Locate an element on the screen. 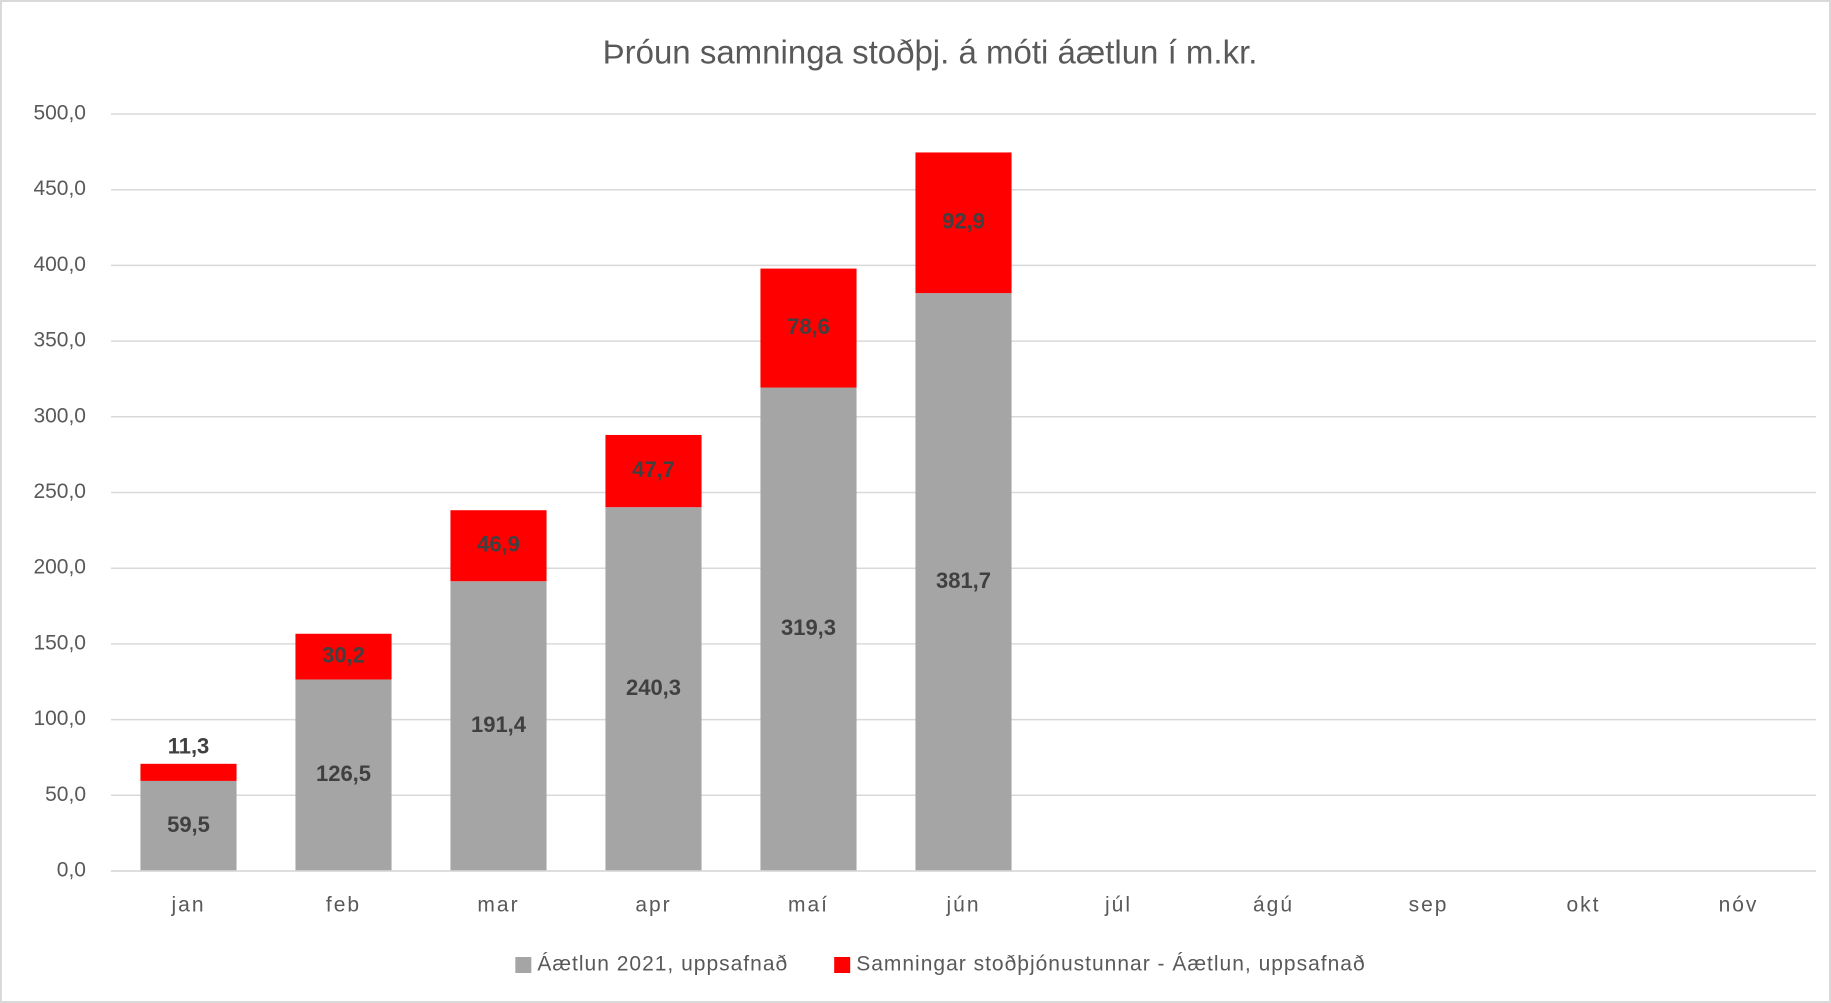 The width and height of the screenshot is (1831, 1003). data-label: 191,4 is located at coordinates (499, 724).